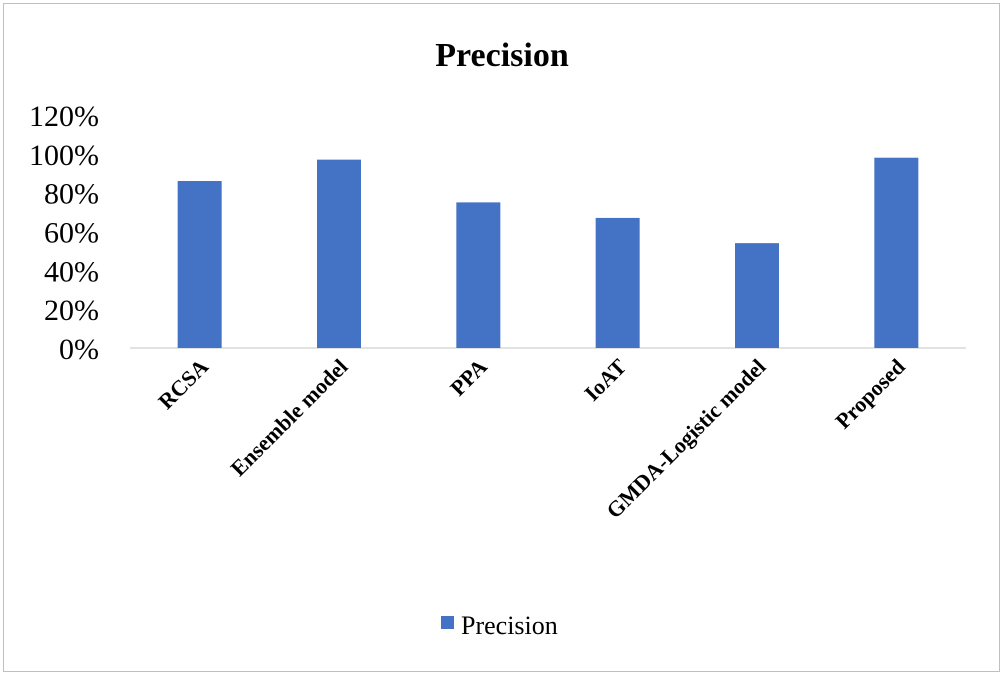 The image size is (1005, 677). Describe the element at coordinates (64, 116) in the screenshot. I see `y-tick-label: 120%` at that location.